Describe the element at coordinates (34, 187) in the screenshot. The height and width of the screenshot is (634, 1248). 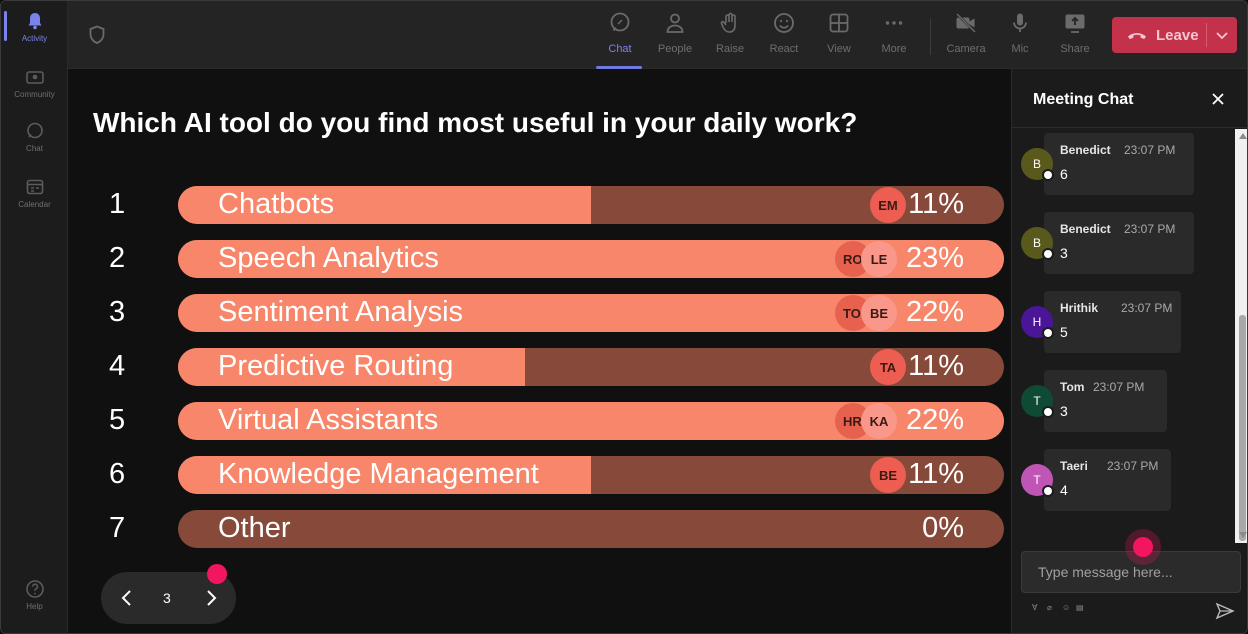
I see `calendar-icon` at that location.